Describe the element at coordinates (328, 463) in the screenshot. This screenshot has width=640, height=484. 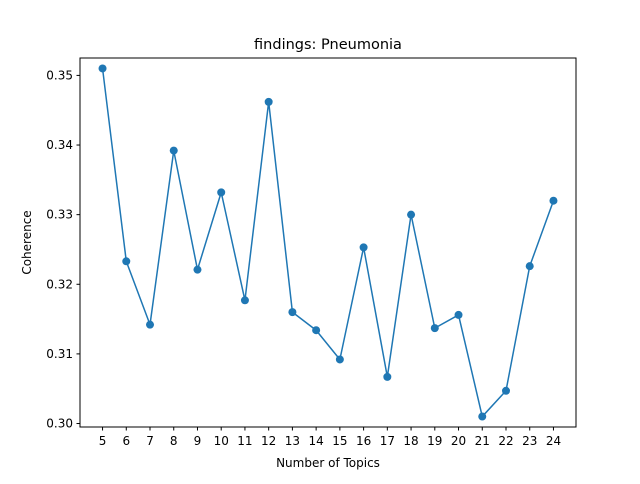
I see `x-axis-label: Number of Topics` at that location.